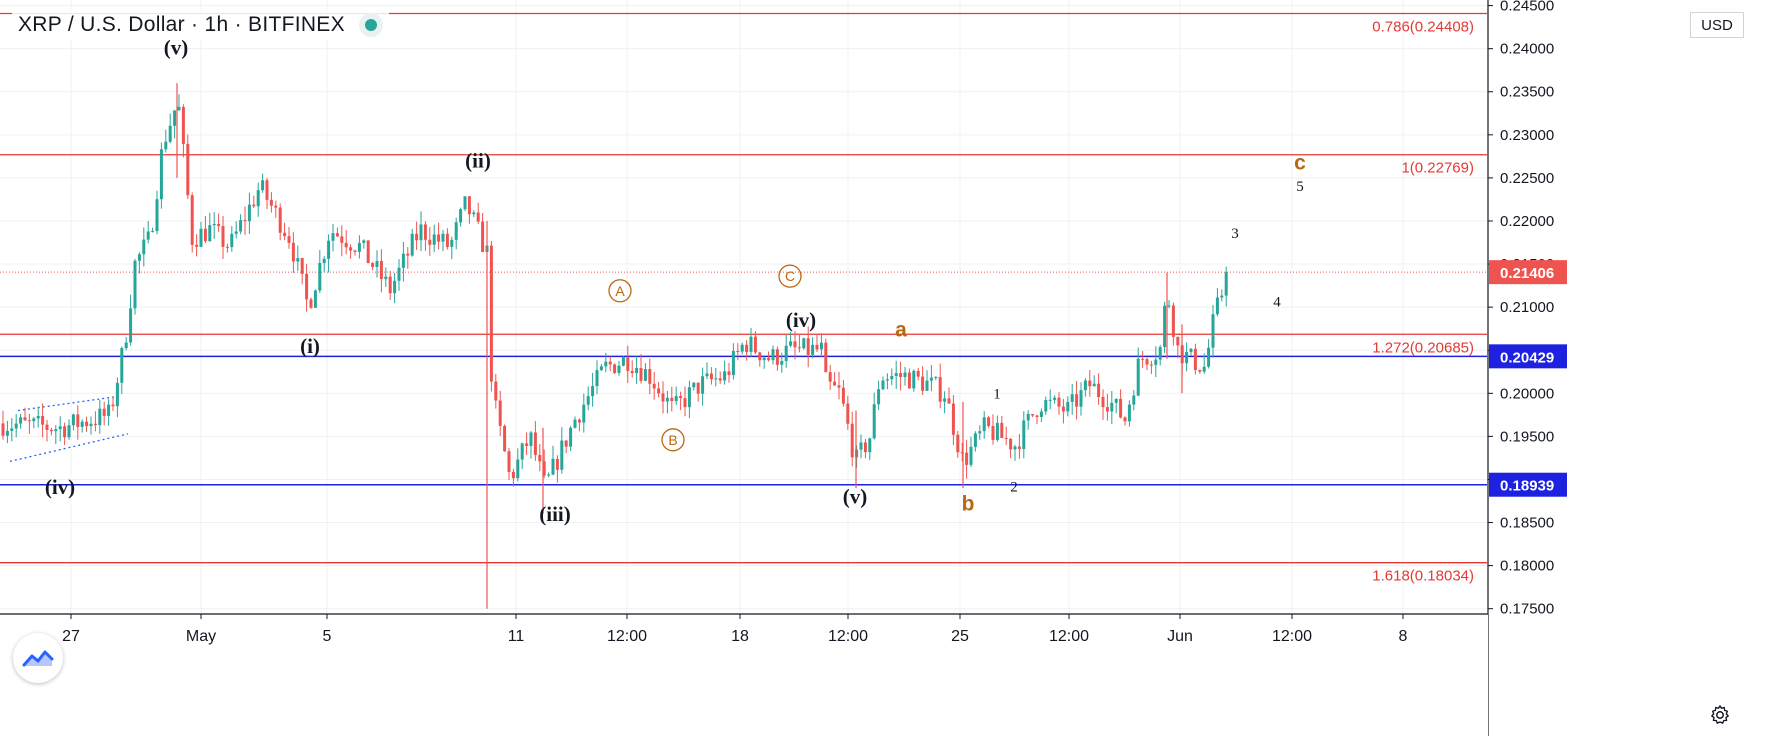  Describe the element at coordinates (790, 276) in the screenshot. I see `circled-label: C` at that location.